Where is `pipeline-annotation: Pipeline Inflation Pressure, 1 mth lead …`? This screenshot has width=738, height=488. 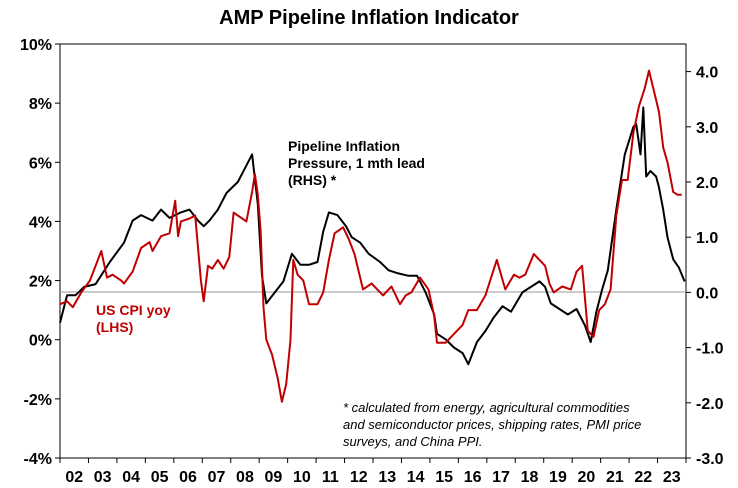
pipeline-annotation: Pipeline Inflation Pressure, 1 mth lead … is located at coordinates (356, 163).